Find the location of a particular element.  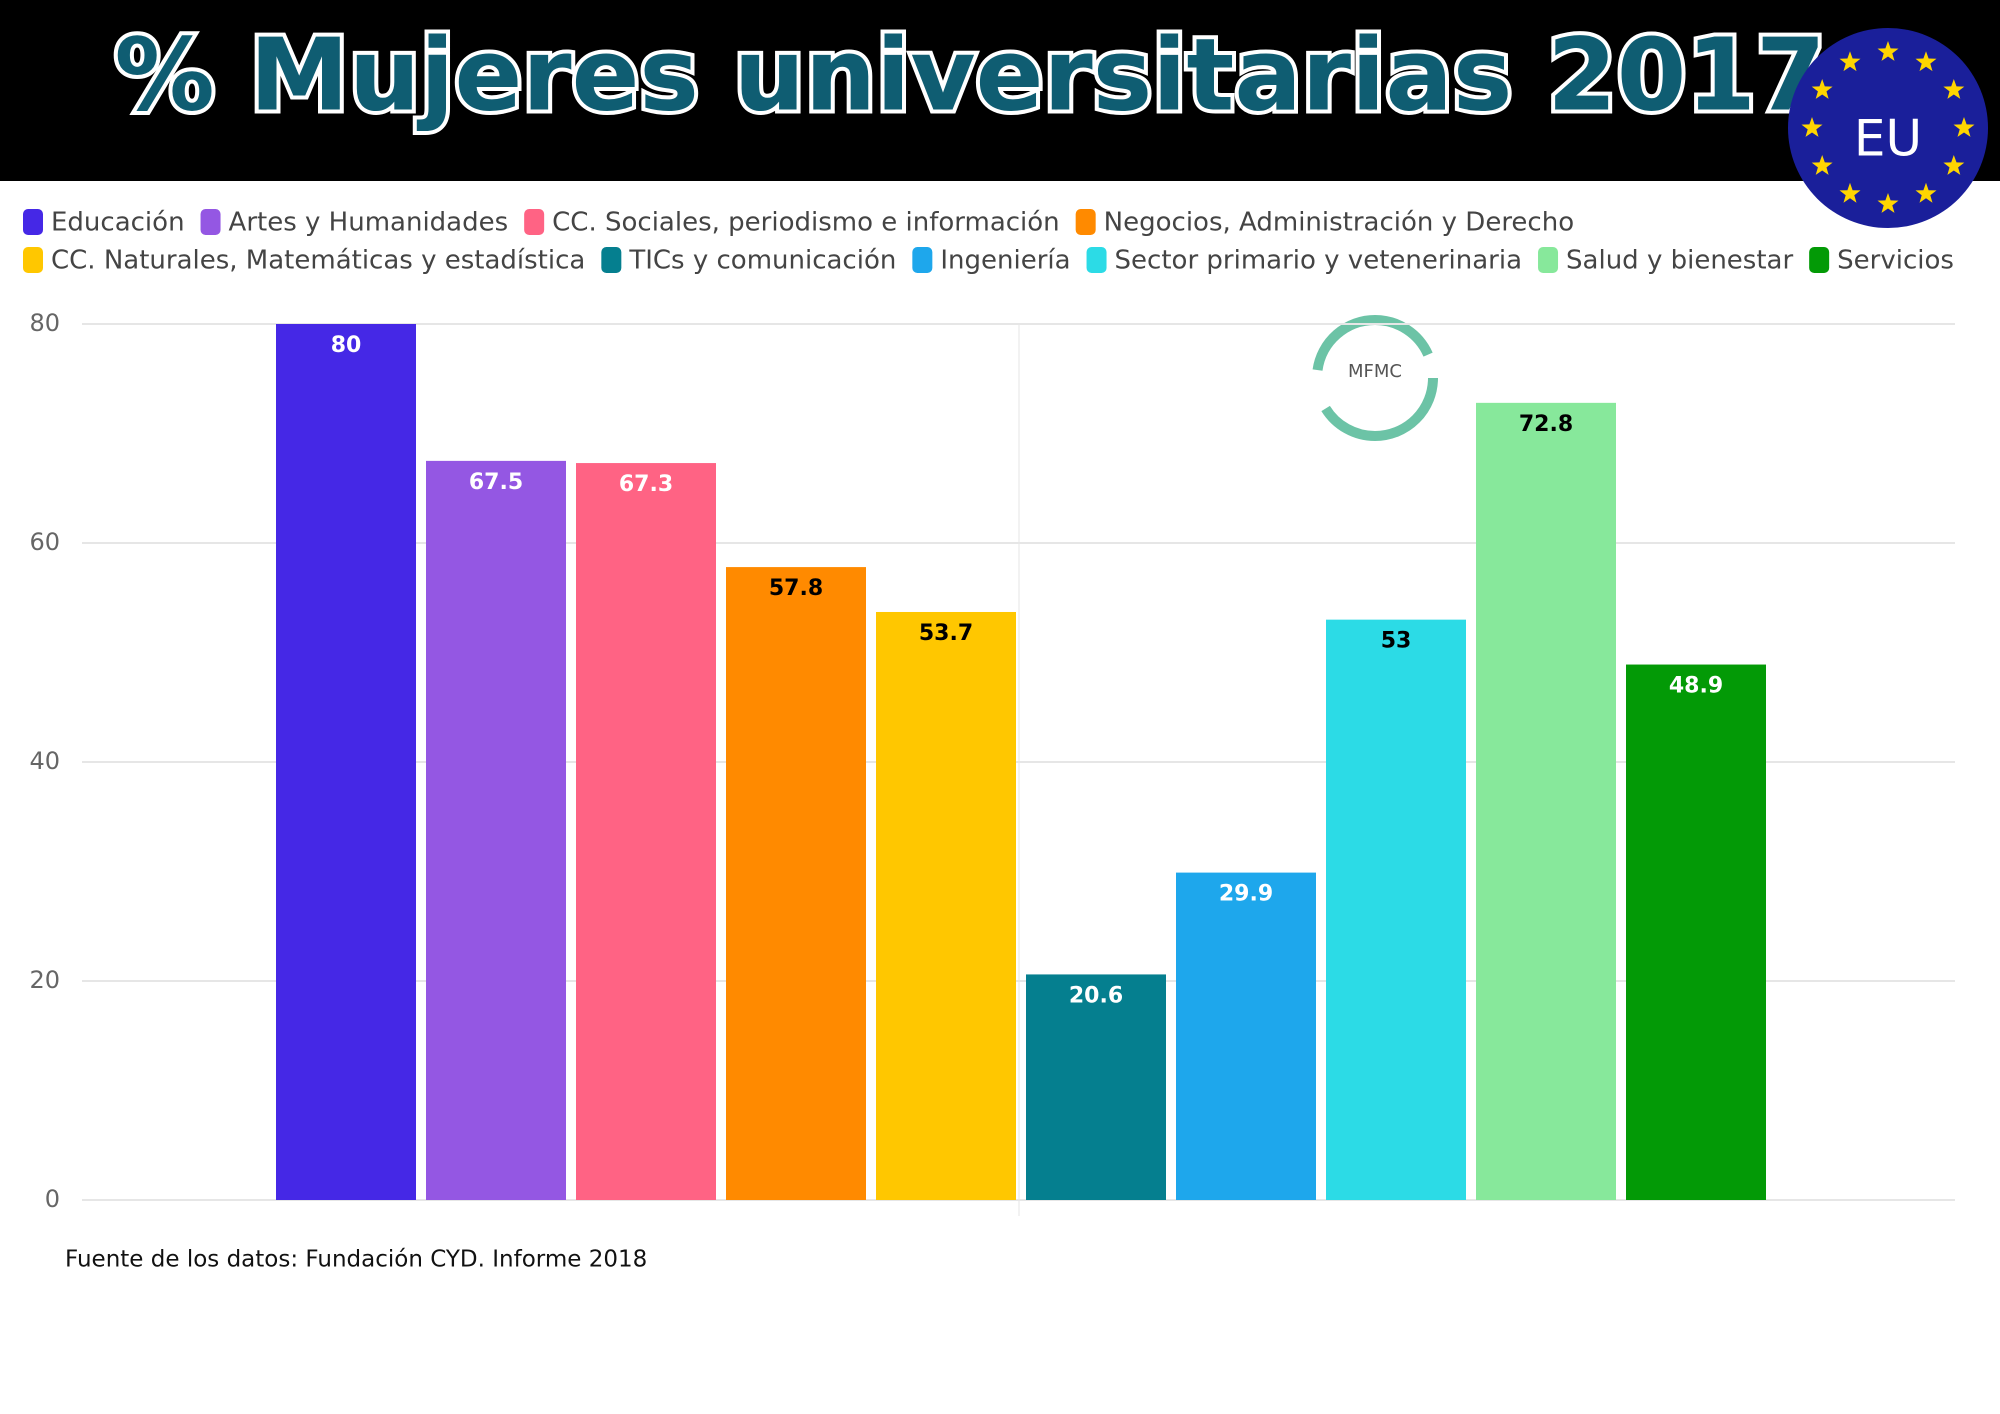

chart-title: % Mujeres universitarias 2017 is located at coordinates (969, 74).